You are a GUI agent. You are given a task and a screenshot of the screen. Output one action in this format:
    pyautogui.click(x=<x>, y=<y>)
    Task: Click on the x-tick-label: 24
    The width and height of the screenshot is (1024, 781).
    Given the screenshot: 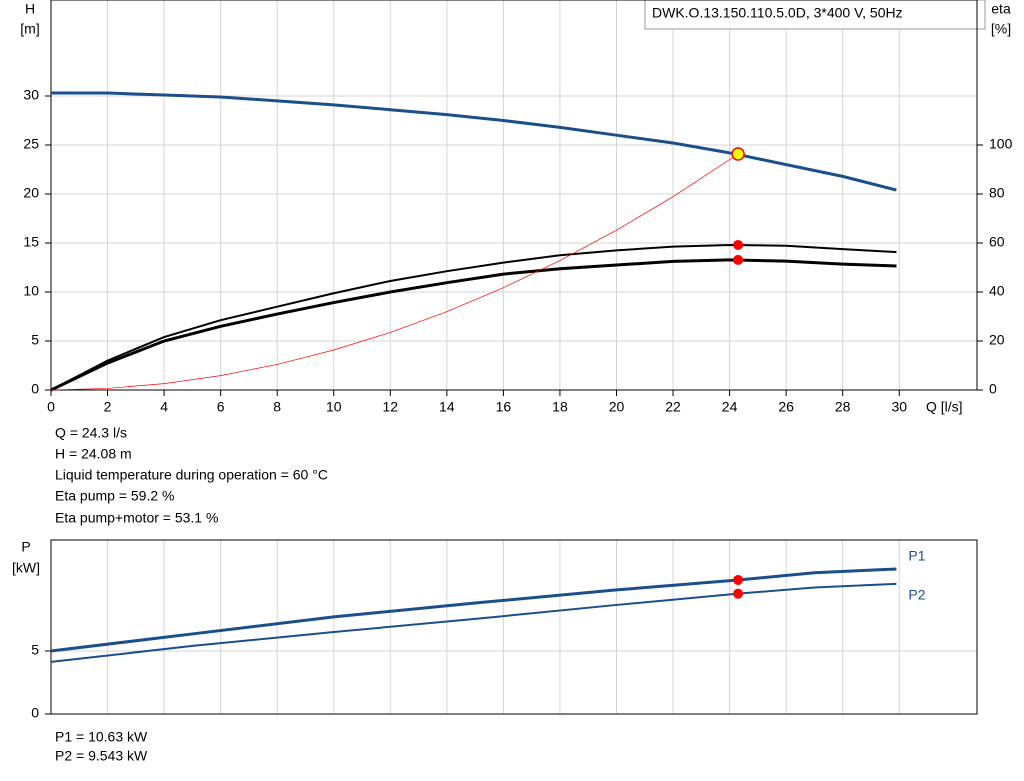 What is the action you would take?
    pyautogui.click(x=730, y=407)
    